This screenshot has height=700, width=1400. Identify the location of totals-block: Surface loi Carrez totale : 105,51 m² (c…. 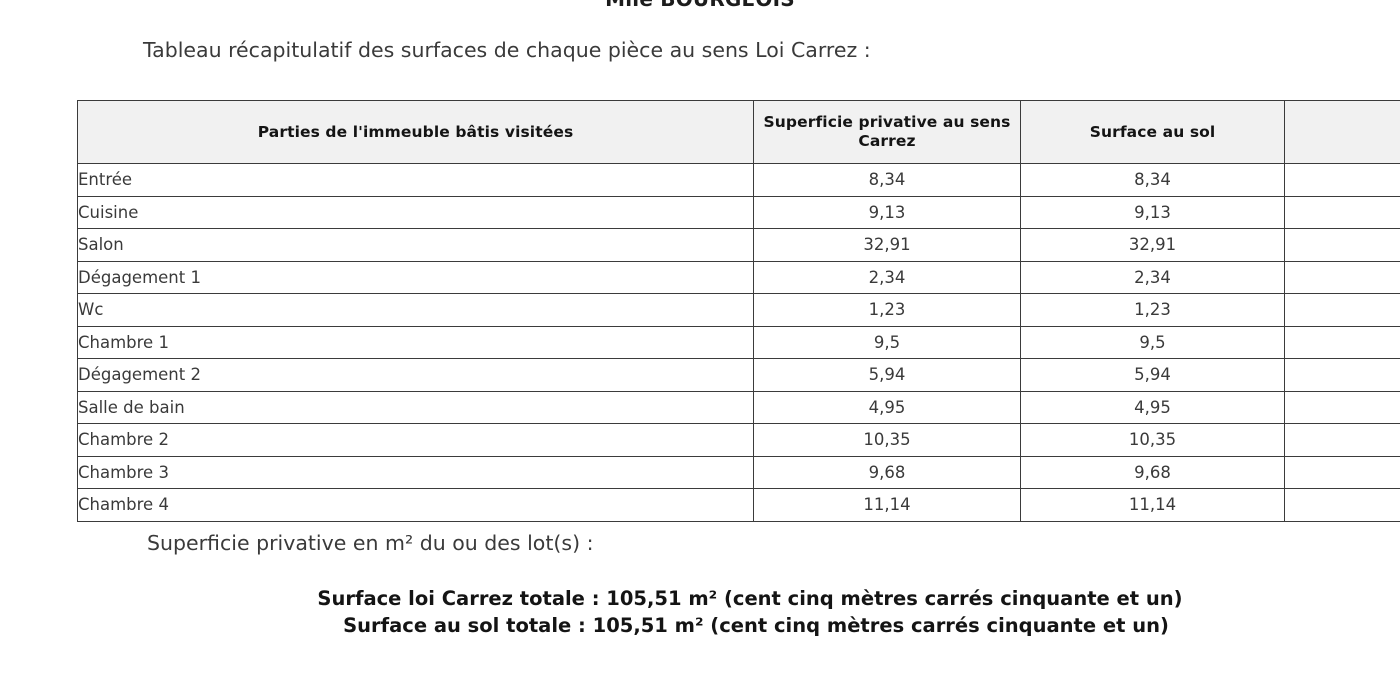
(700, 613).